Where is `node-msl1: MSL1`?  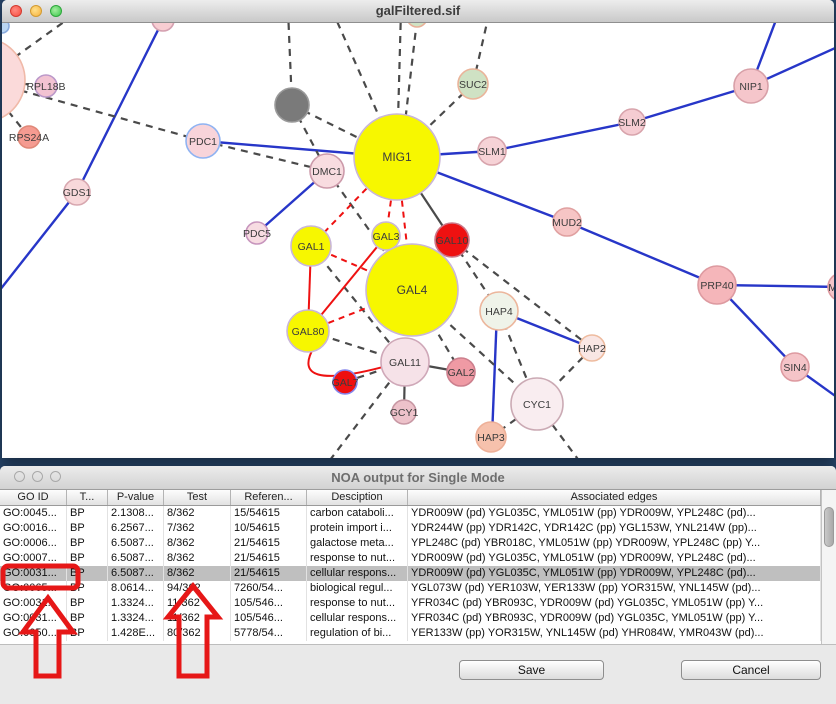
node-msl1: MSL1 is located at coordinates (830, 287).